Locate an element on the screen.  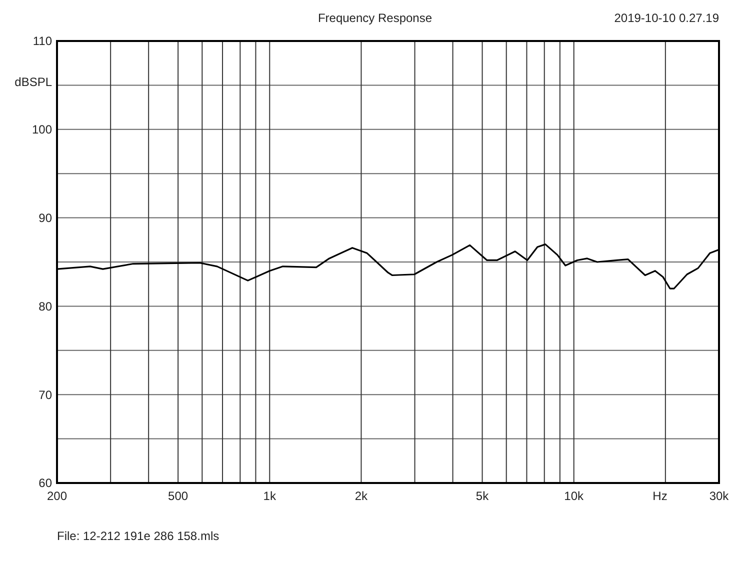
y-tick-label: 70 is located at coordinates (45, 395).